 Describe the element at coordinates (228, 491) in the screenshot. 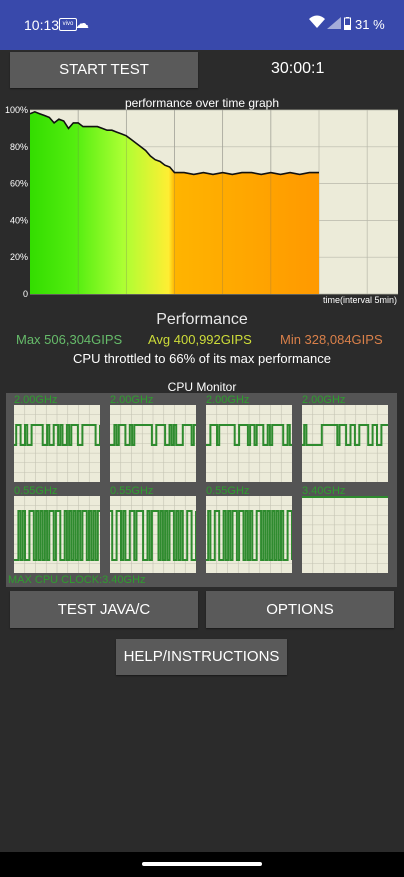

I see `core-label-7: 0.55GHz` at that location.